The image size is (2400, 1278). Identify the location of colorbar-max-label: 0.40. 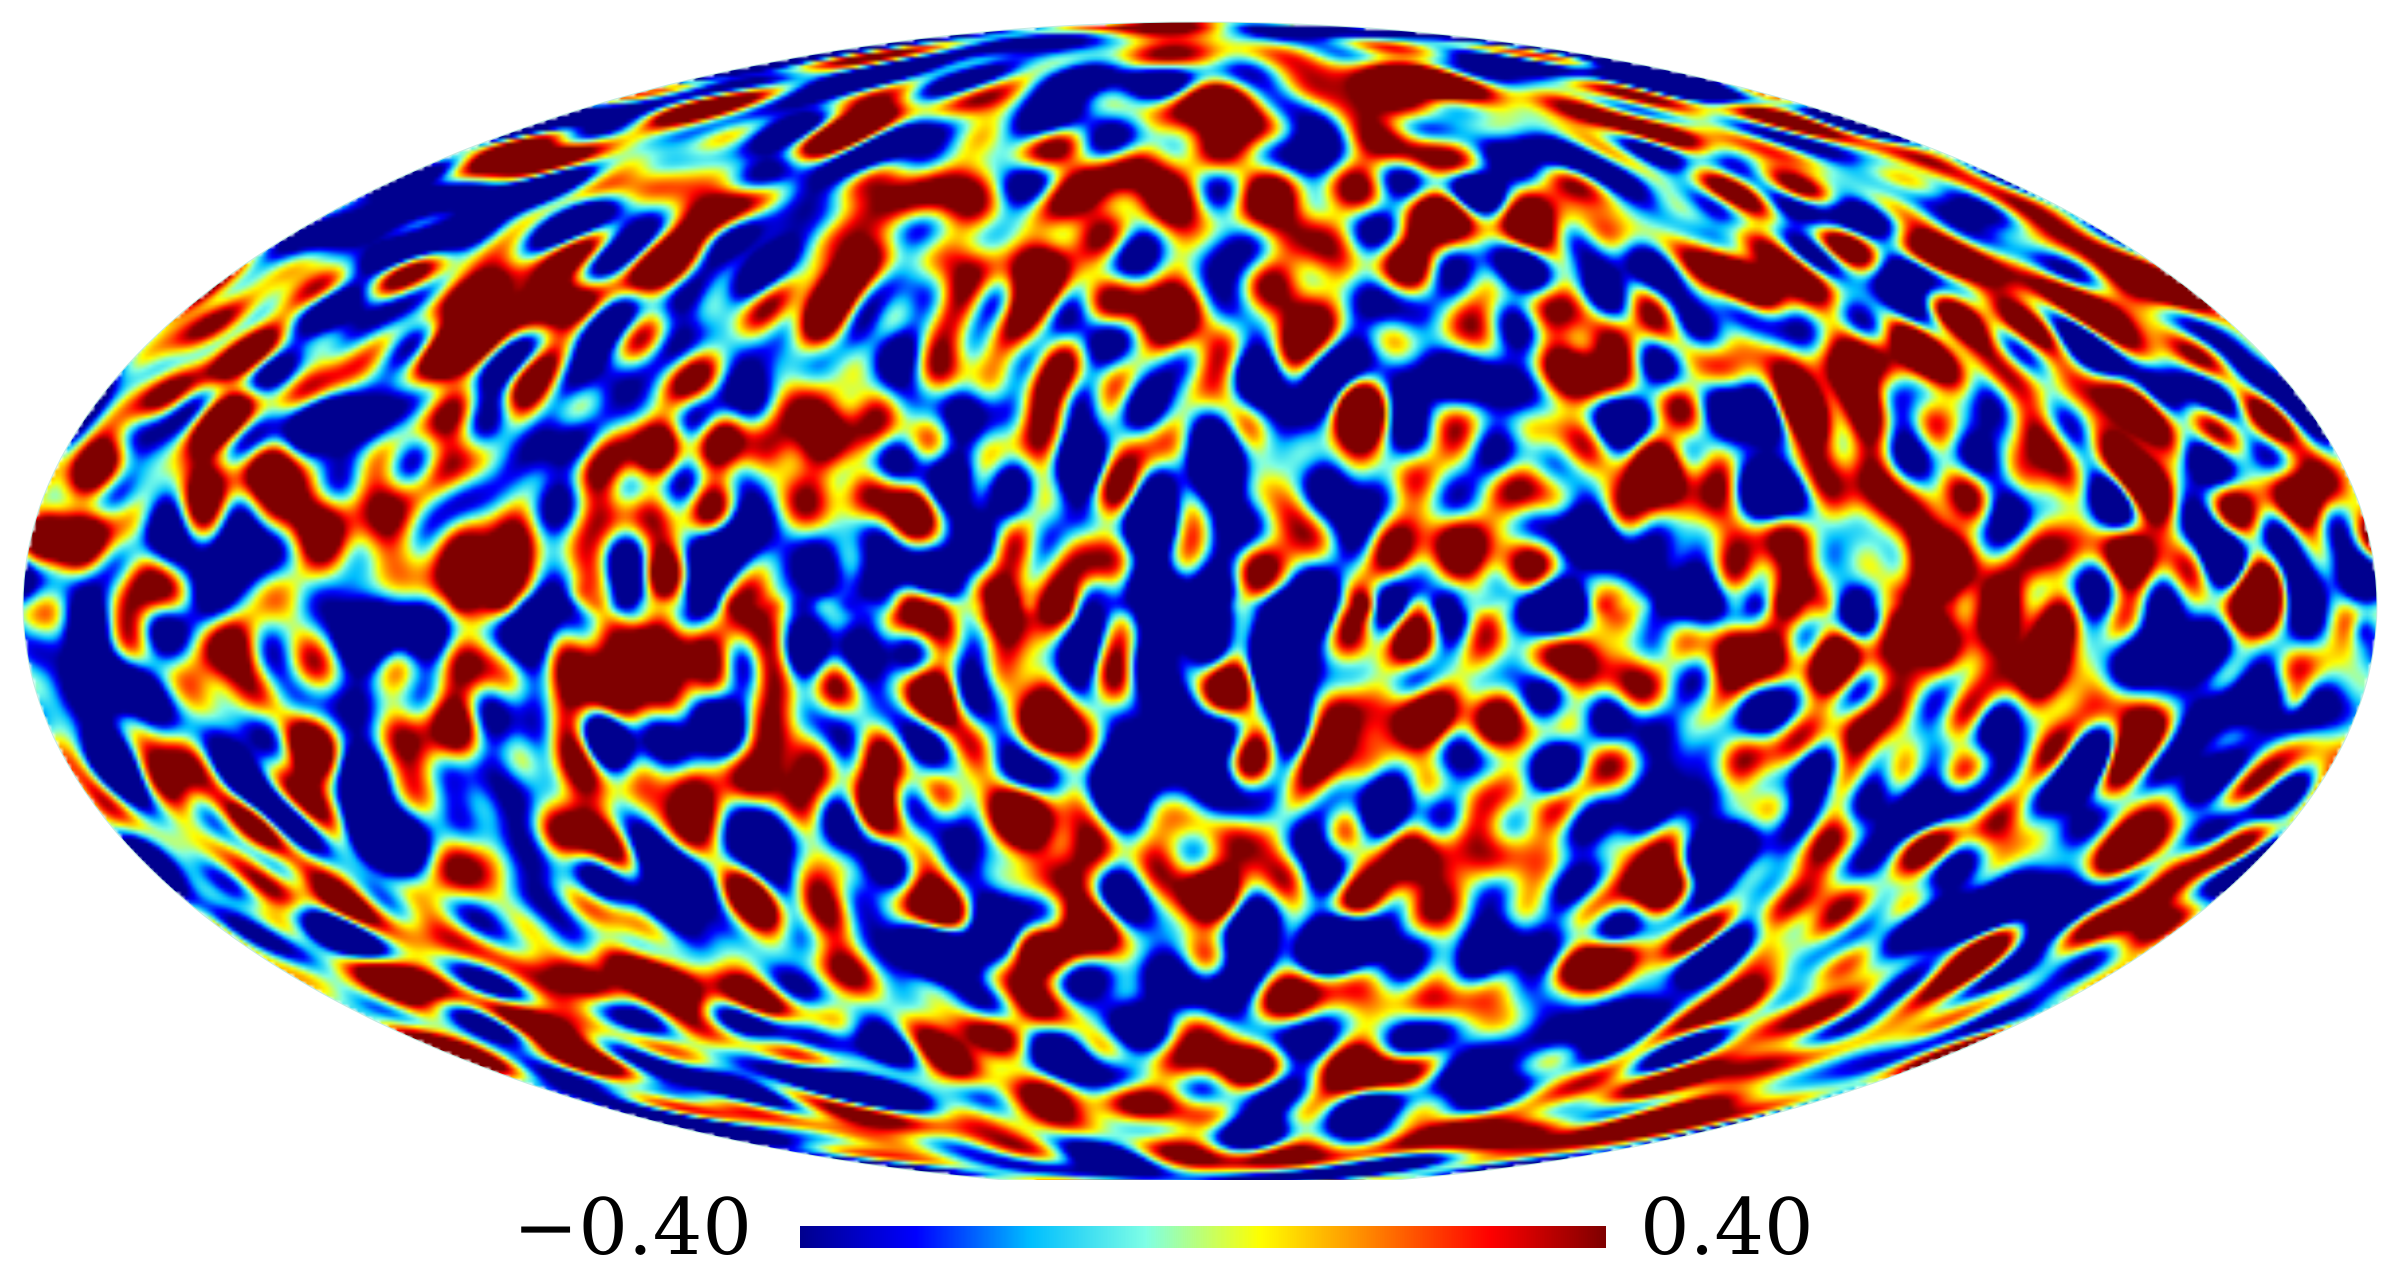
(1727, 1228).